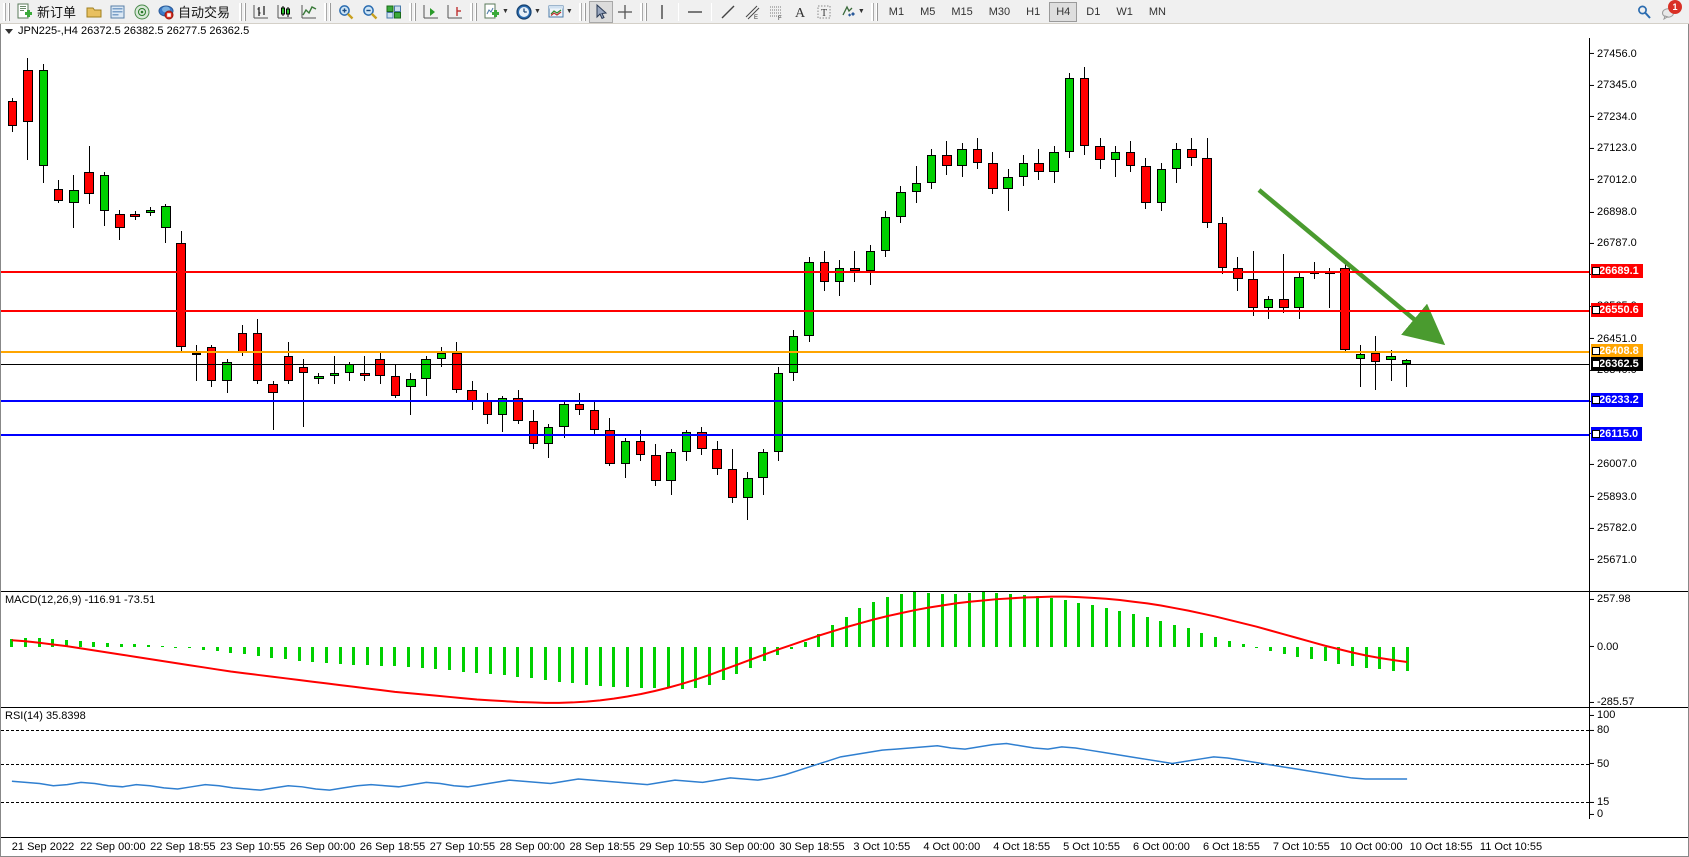 The image size is (1689, 857). Describe the element at coordinates (1617, 338) in the screenshot. I see `price-tick-label: 26451.0` at that location.